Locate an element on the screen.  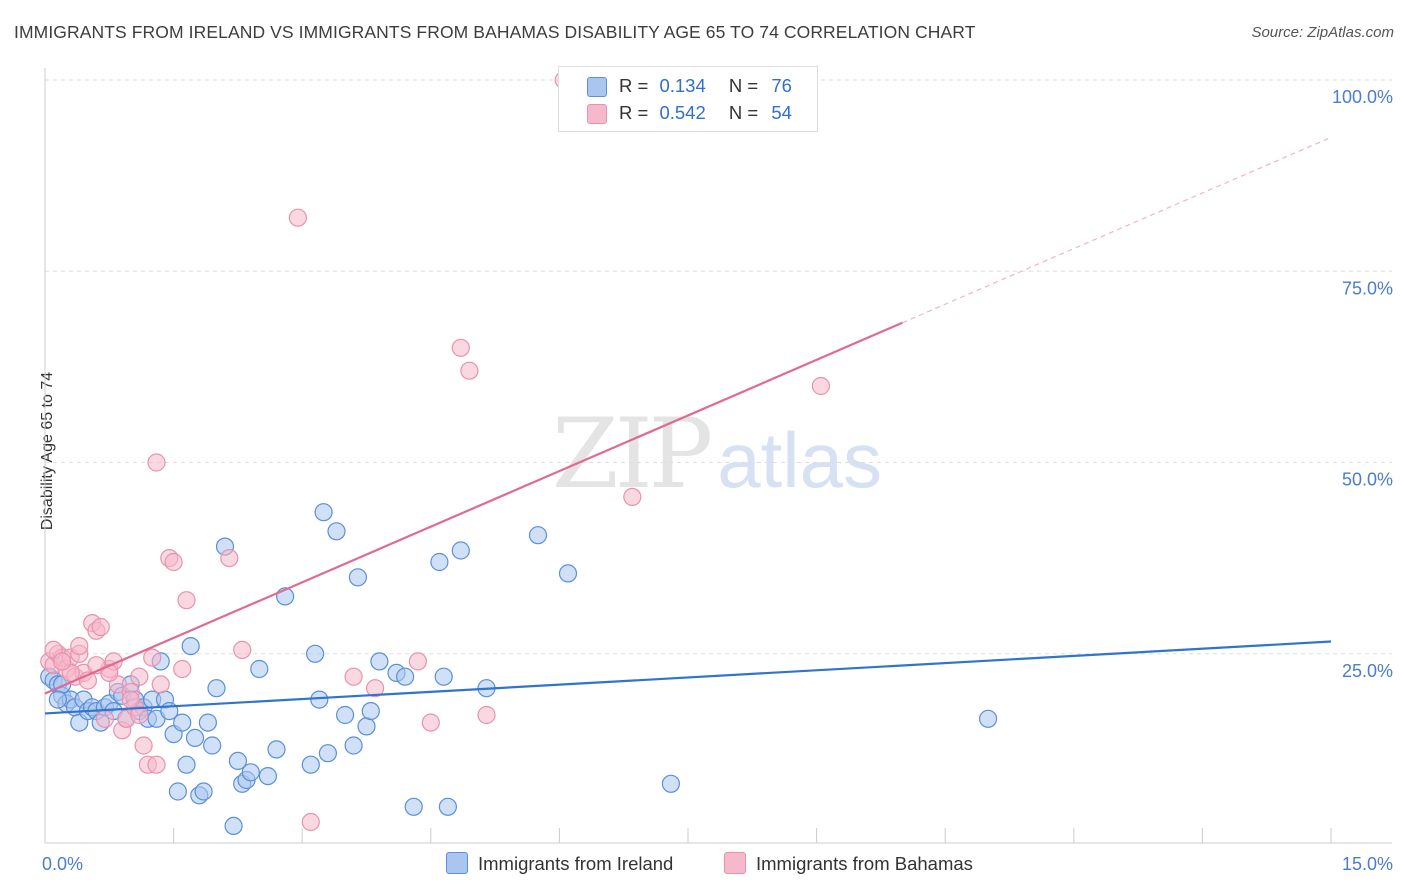
legend-swatch-ireland is located at coordinates (597, 87).